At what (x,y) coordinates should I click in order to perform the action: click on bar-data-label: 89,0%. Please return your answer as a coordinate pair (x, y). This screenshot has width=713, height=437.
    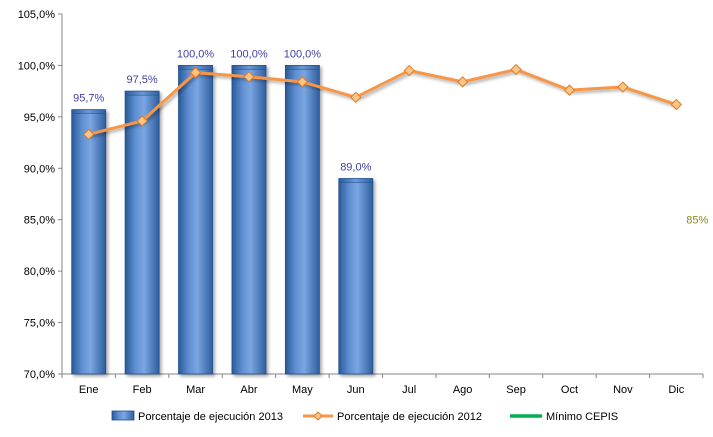
    Looking at the image, I should click on (355, 168).